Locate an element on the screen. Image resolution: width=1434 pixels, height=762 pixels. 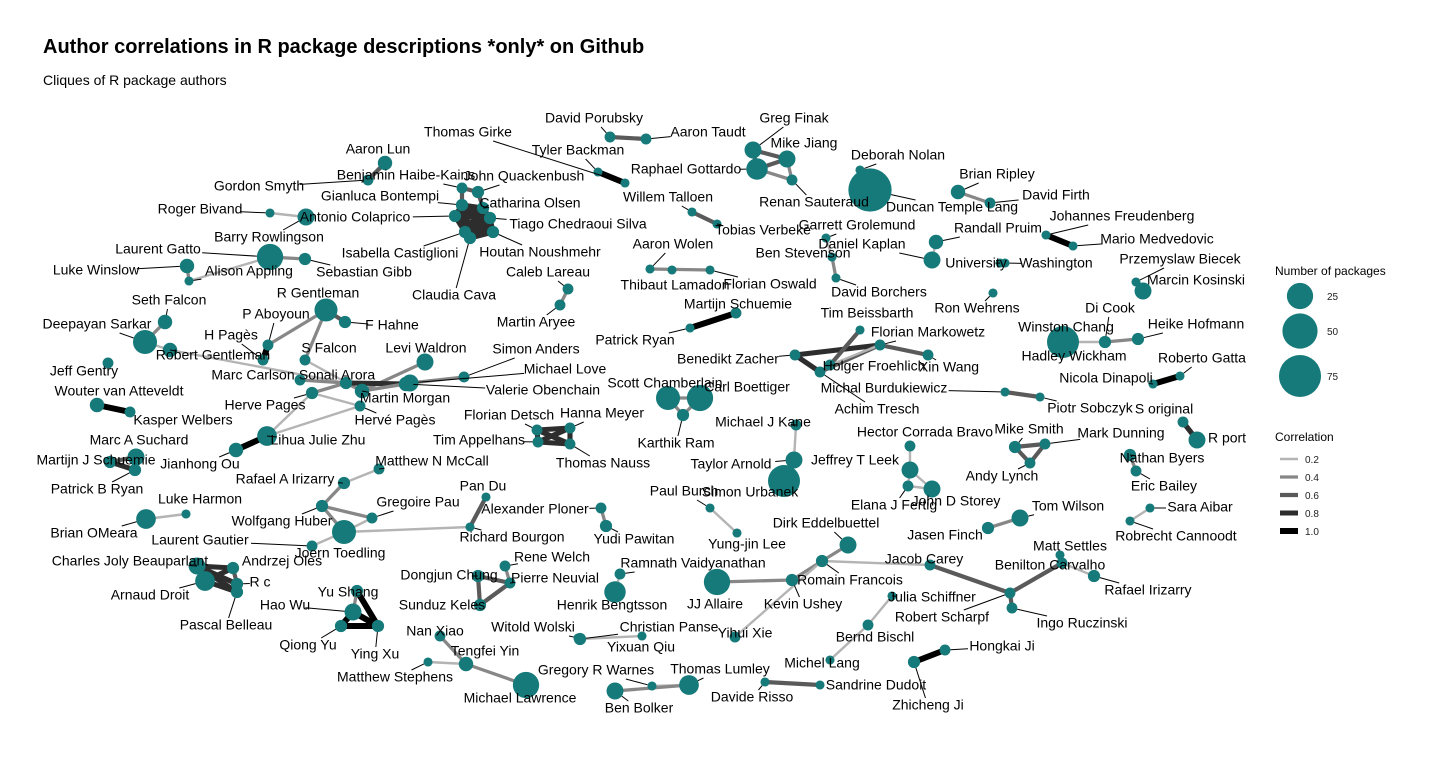
node-fdetsch is located at coordinates (537, 430).